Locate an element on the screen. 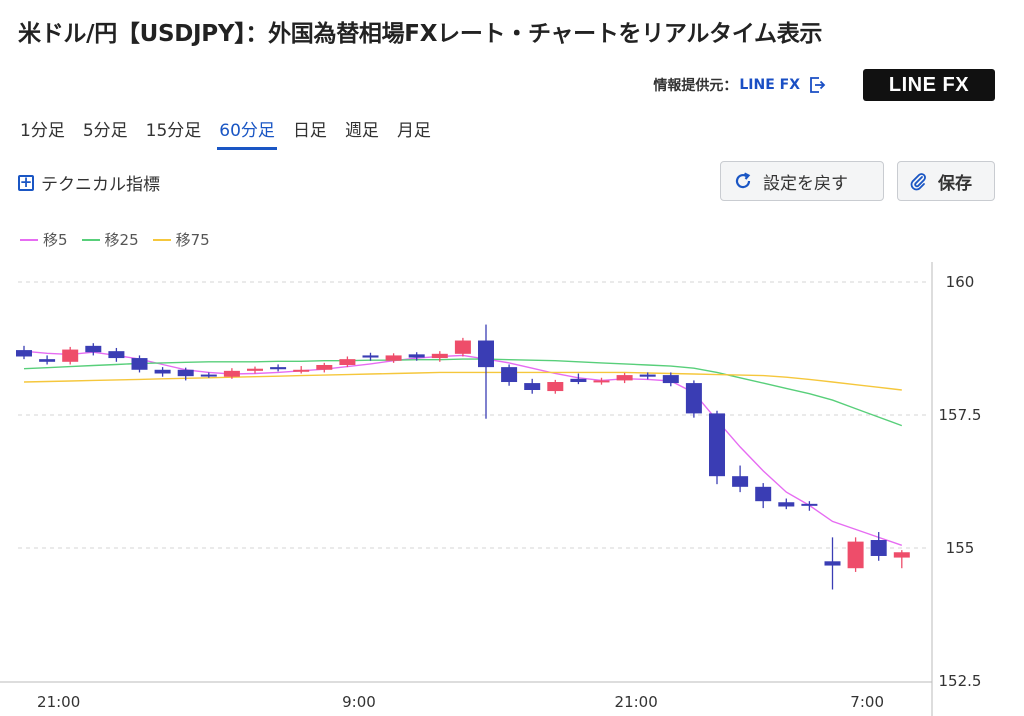 This screenshot has width=1024, height=716. technical-indicator-label: テクニカル指標 is located at coordinates (100, 185).